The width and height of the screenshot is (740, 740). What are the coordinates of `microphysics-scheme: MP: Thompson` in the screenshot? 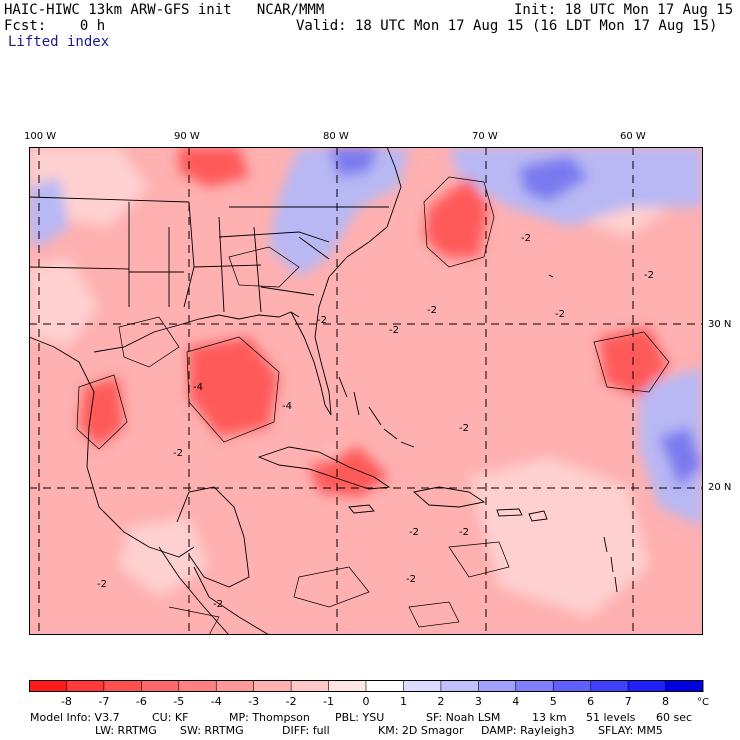 It's located at (269, 717).